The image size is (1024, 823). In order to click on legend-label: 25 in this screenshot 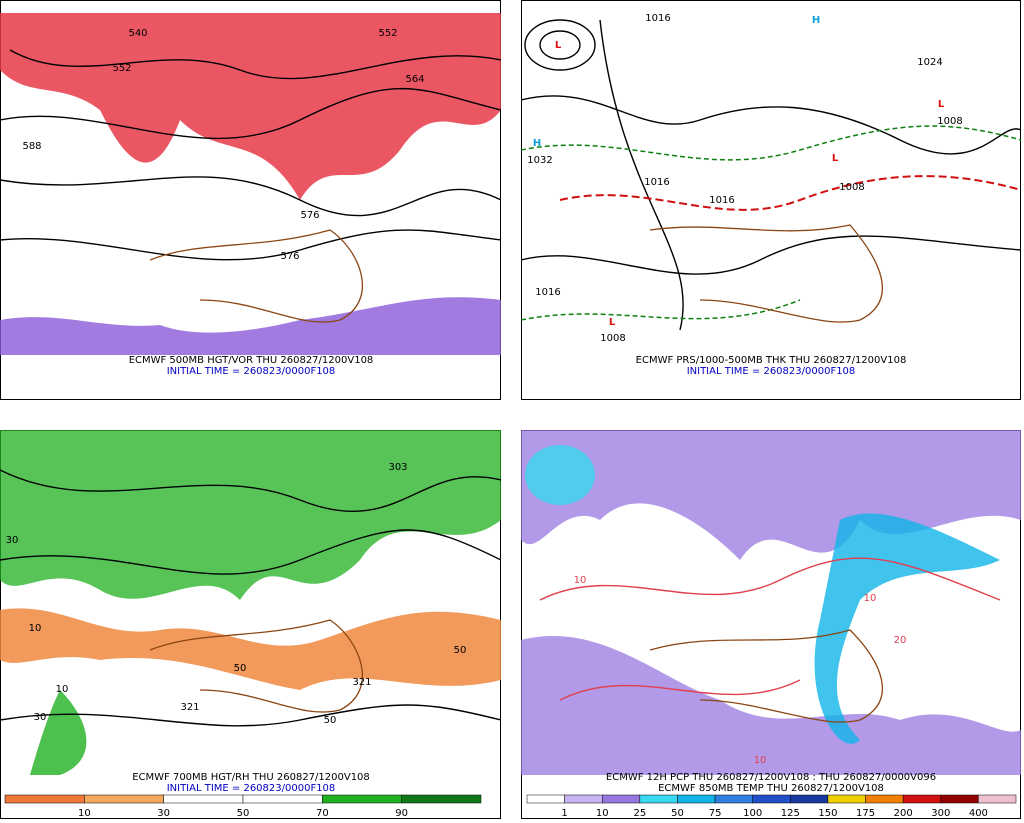, I will do `click(639, 813)`.